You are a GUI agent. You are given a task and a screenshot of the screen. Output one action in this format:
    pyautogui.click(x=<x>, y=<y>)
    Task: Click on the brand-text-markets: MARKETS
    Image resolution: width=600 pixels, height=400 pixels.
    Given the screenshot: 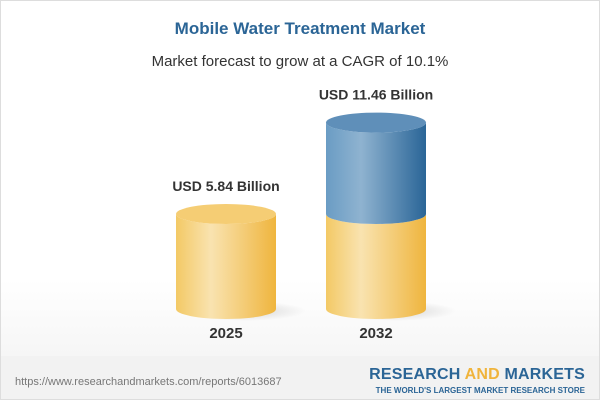 What is the action you would take?
    pyautogui.click(x=542, y=374)
    